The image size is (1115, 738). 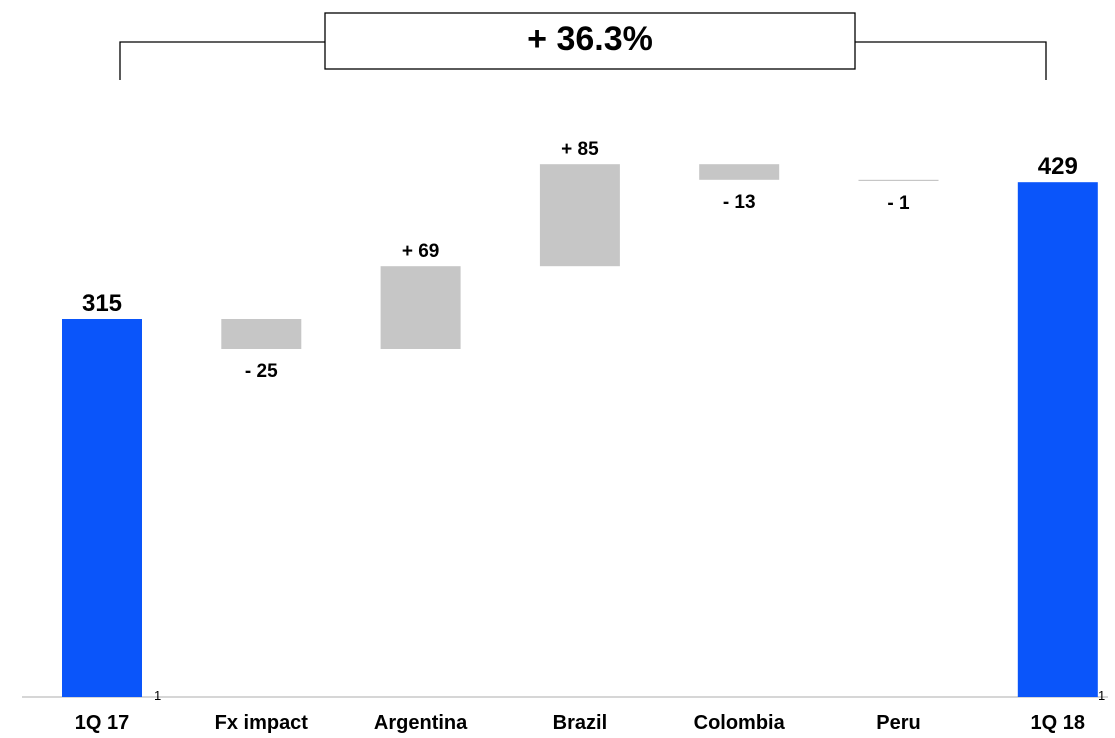 I want to click on bar-argentina, so click(x=420, y=307).